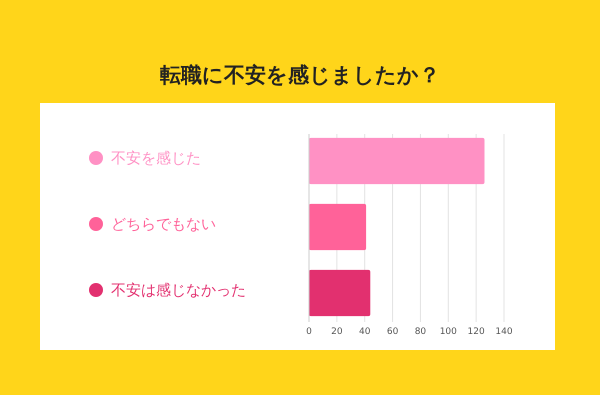 The height and width of the screenshot is (395, 600). I want to click on x-tick-label: 40, so click(364, 332).